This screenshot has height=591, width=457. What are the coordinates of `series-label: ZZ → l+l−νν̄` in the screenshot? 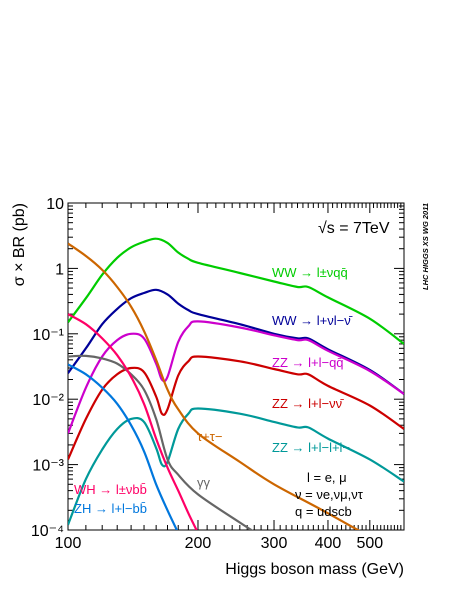 It's located at (308, 403).